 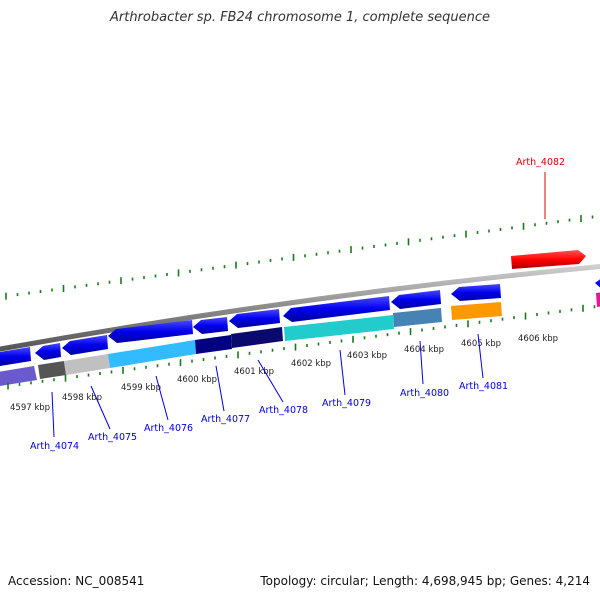 What do you see at coordinates (52, 370) in the screenshot?
I see `band-segment-dark-gray` at bounding box center [52, 370].